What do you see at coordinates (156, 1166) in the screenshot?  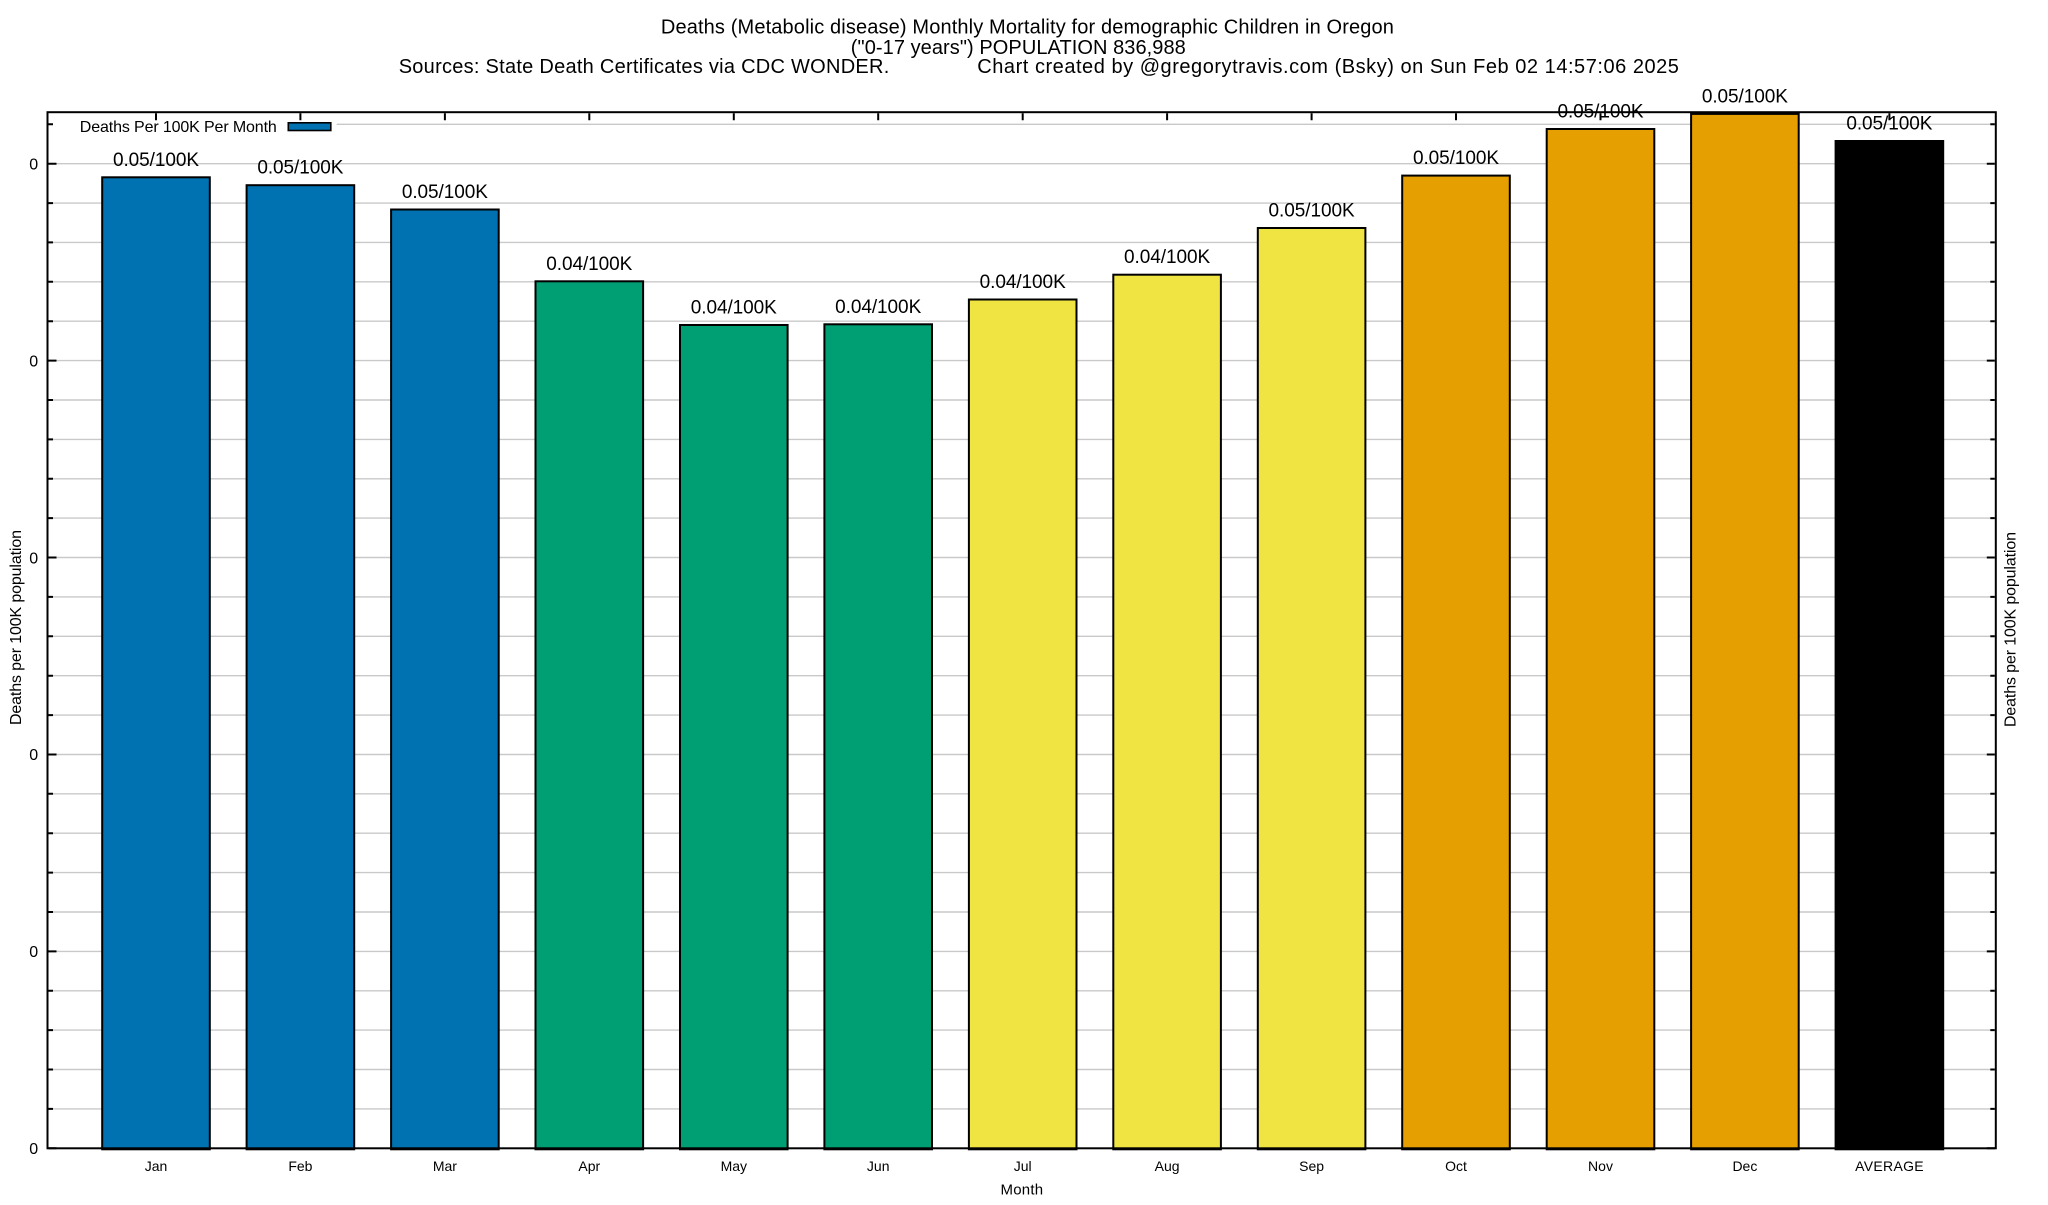 I see `svg-text: Jan` at bounding box center [156, 1166].